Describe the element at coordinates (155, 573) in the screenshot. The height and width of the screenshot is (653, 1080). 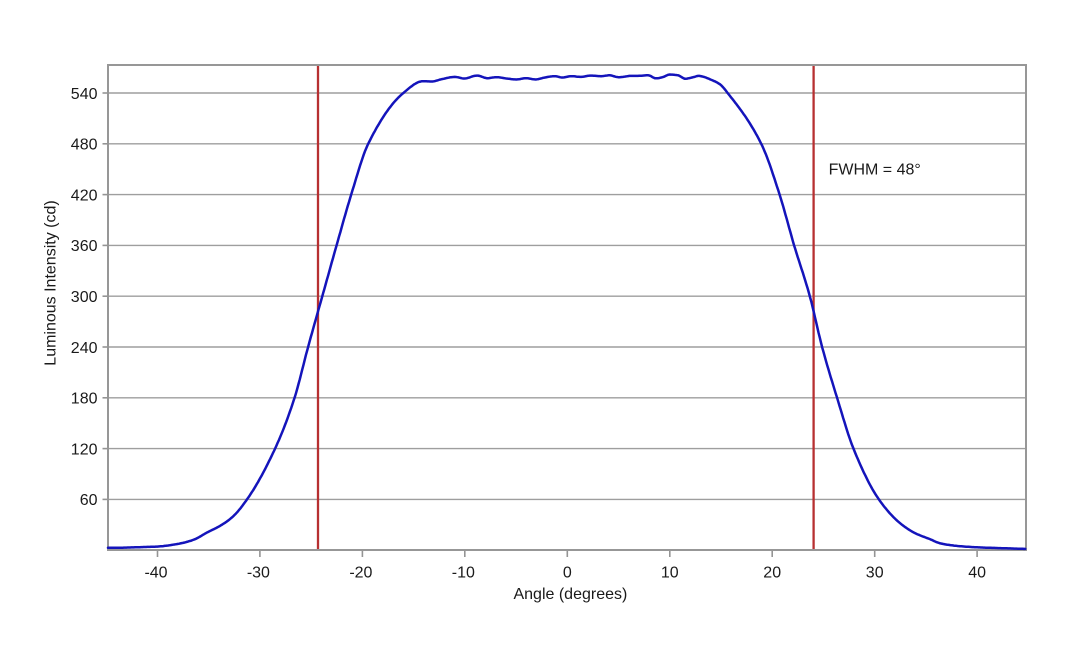
I see `svg-text: -40` at that location.